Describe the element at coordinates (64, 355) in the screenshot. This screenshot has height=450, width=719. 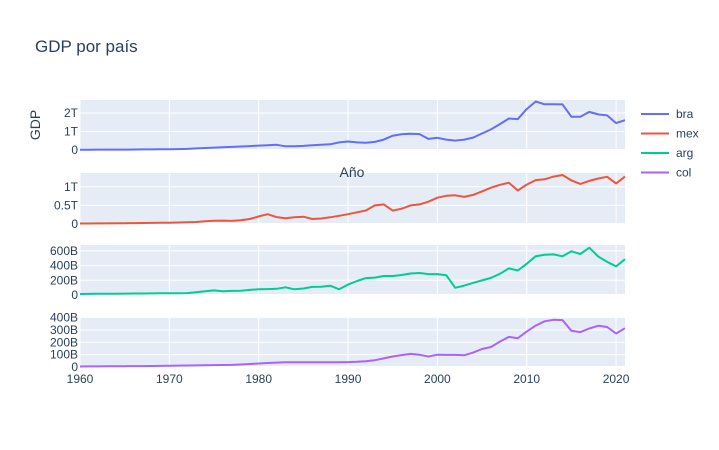
I see `y-tick-label-col: 100B` at that location.